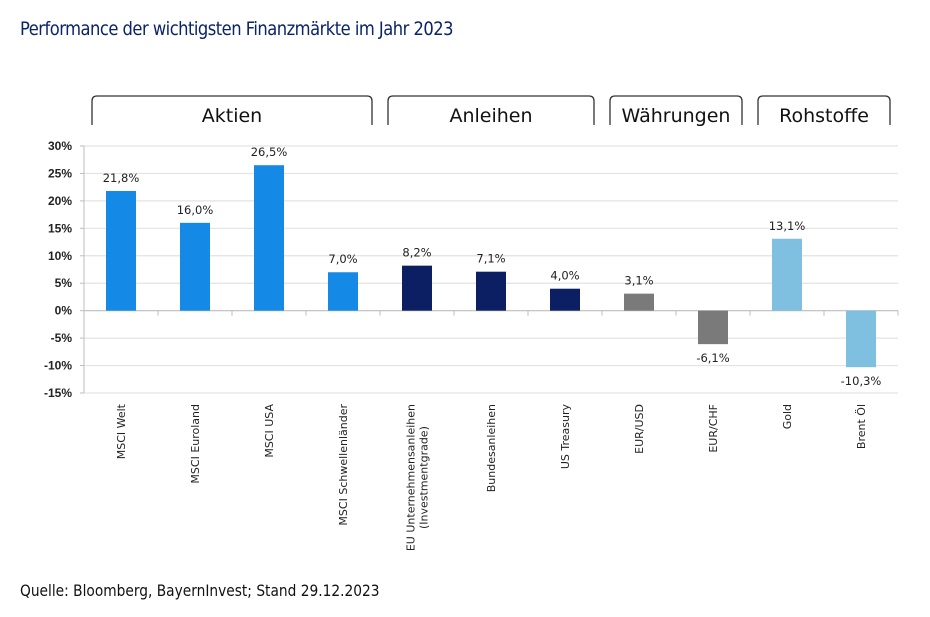  Describe the element at coordinates (64, 283) in the screenshot. I see `y-tick-label: 5%` at that location.